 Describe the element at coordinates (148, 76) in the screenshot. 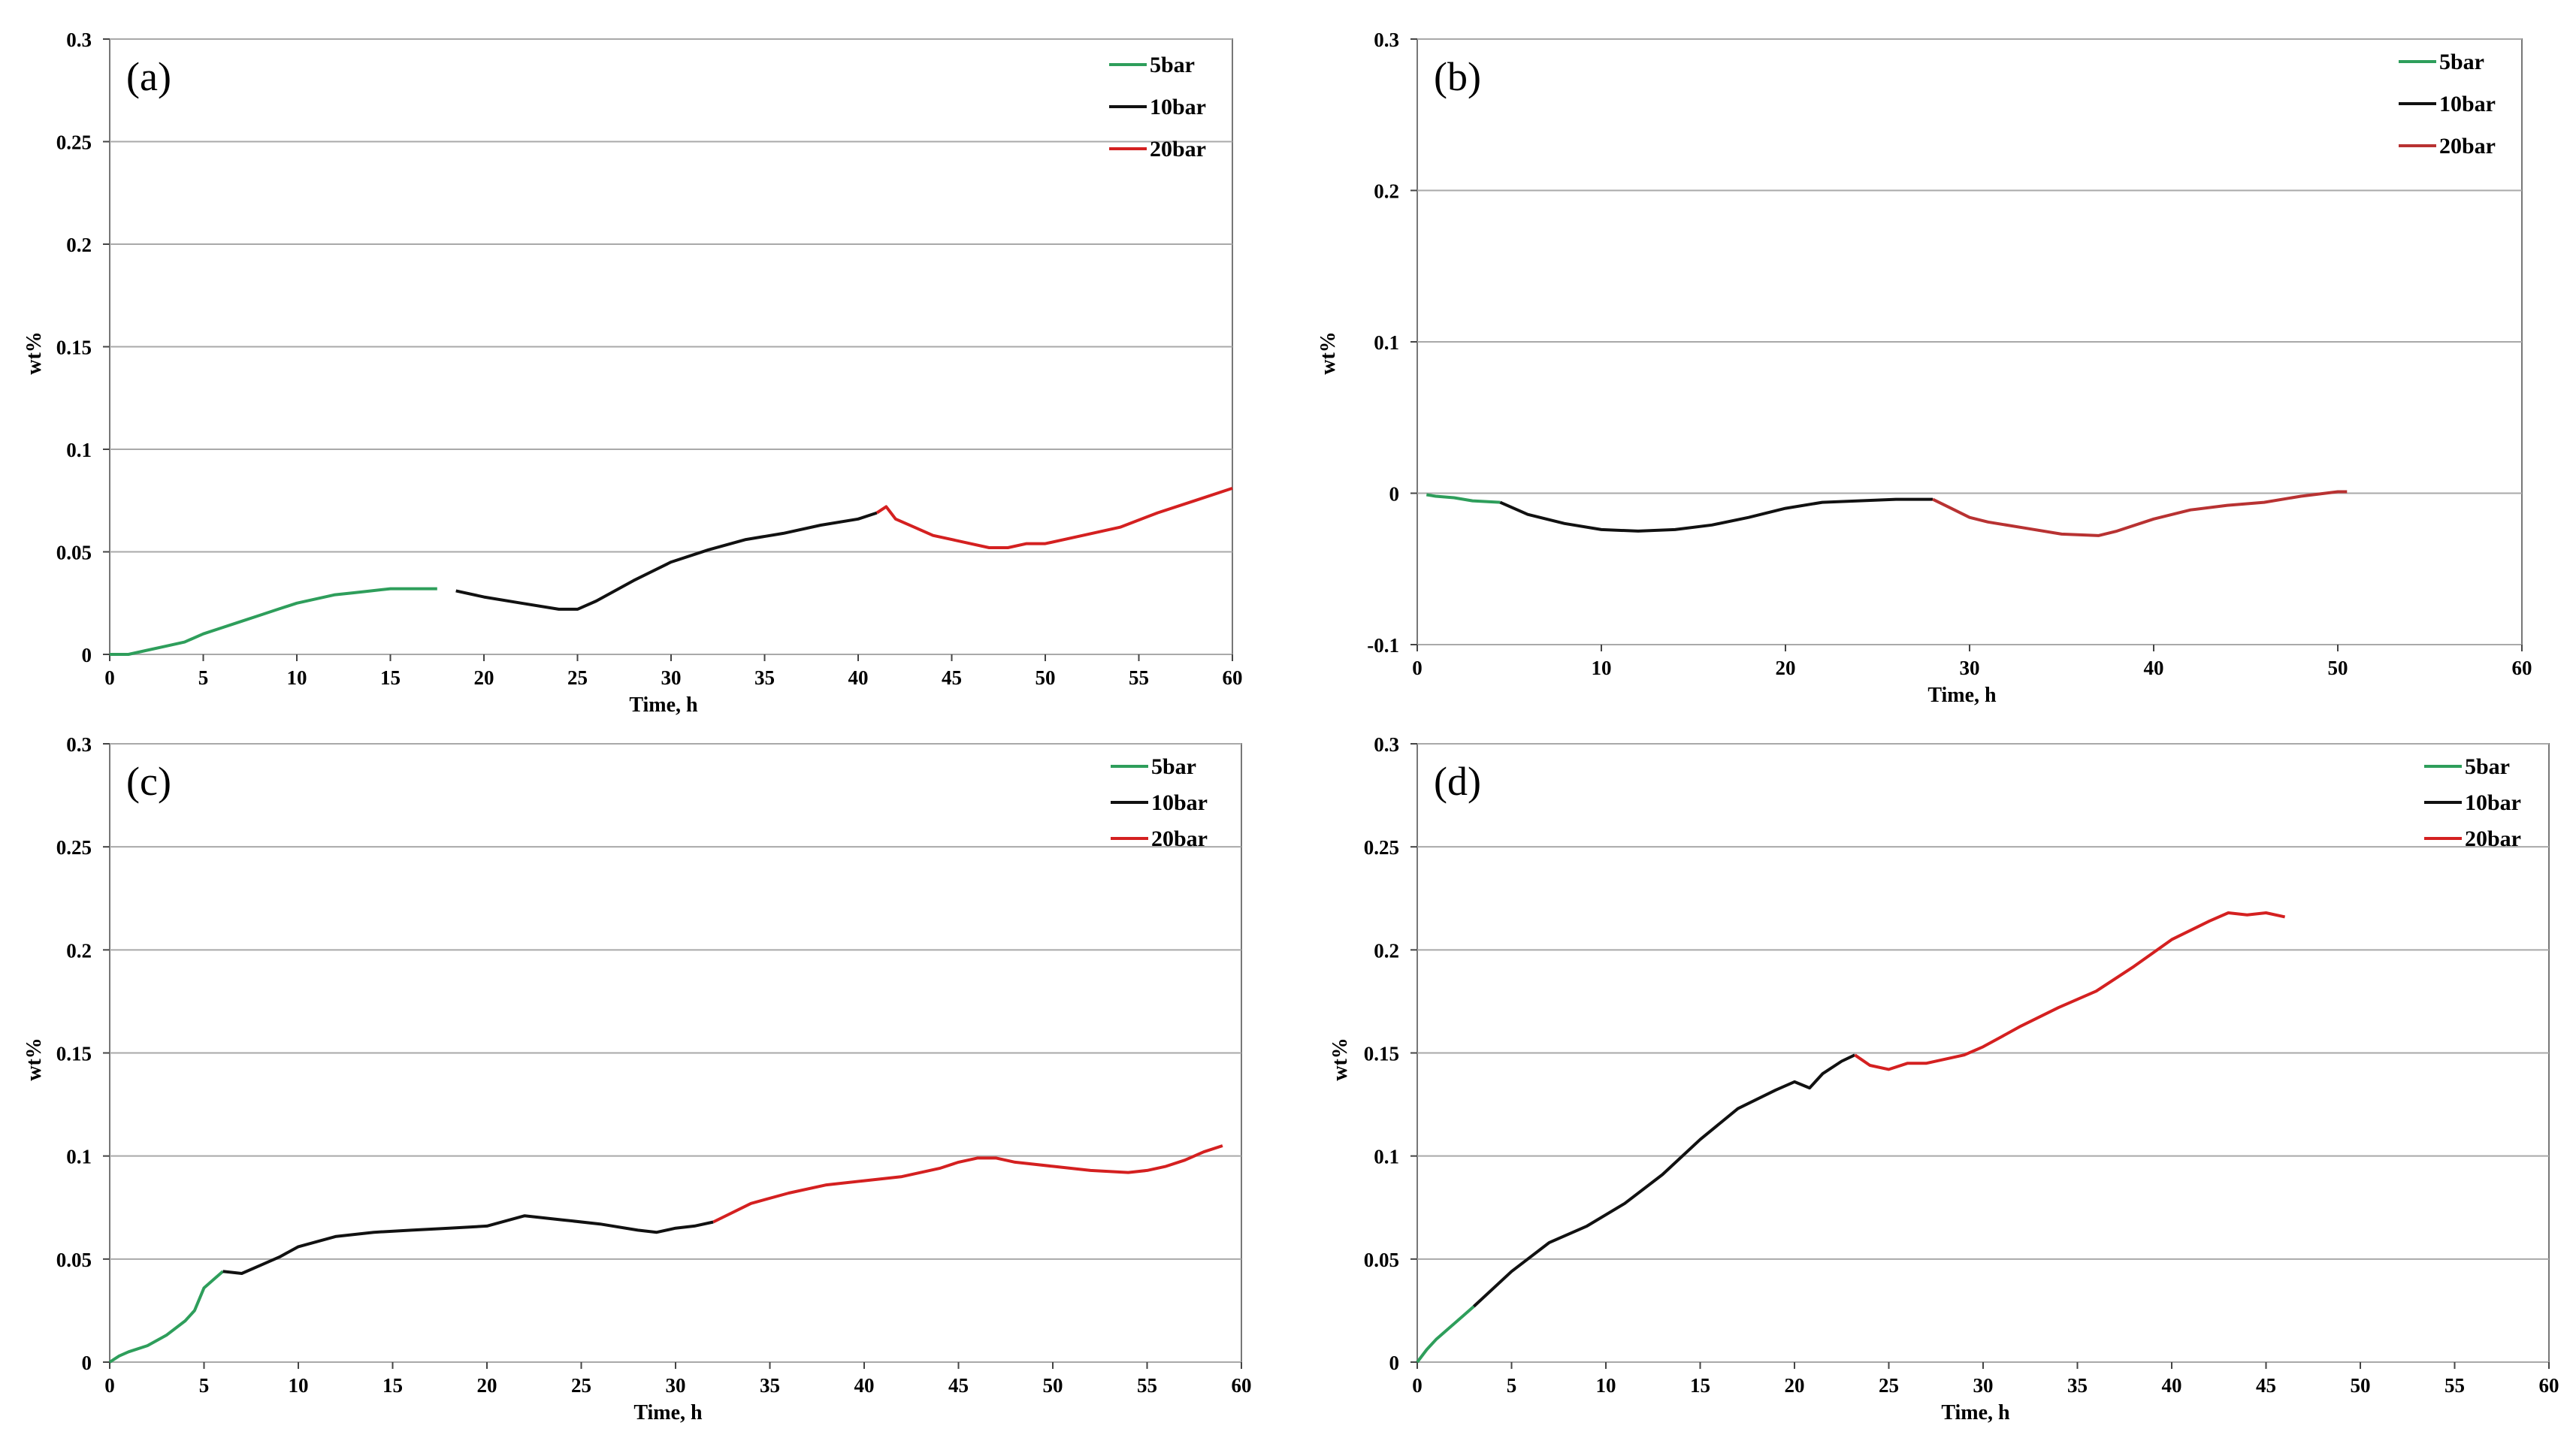

I see `panel-label: (a)` at that location.